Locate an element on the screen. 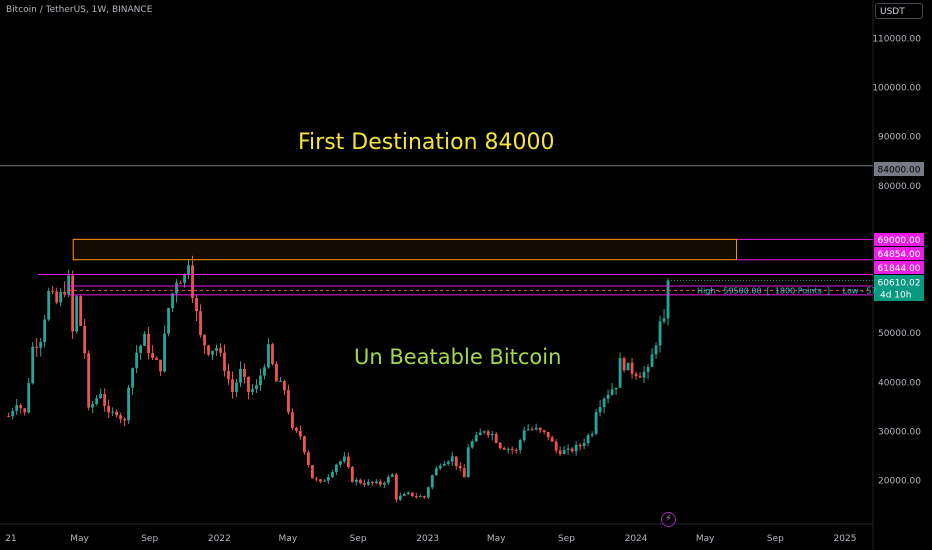 The image size is (932, 550). slogan-annotation: Un Beatable Bitcoin is located at coordinates (458, 357).